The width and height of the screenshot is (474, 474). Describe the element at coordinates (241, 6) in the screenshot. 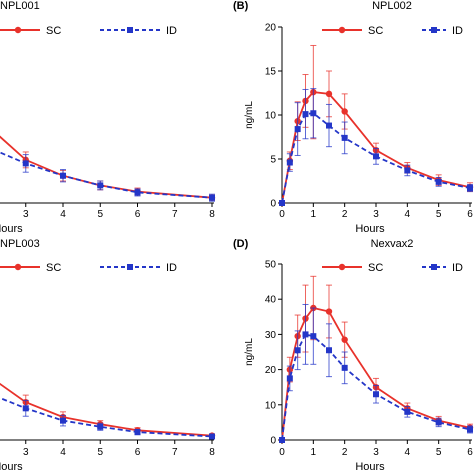

I see `panel-letter: (B)` at that location.